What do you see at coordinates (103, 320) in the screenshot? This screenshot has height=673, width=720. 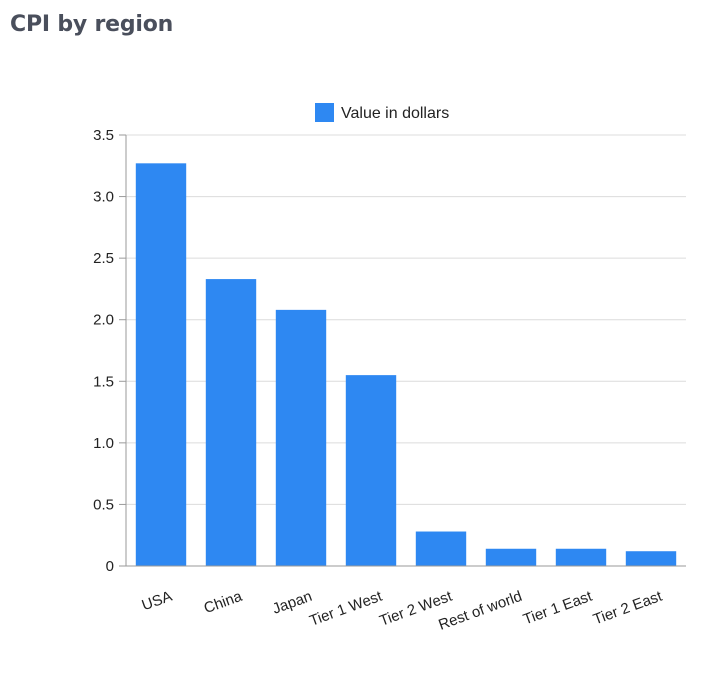 I see `y-tick-label: 2.0` at bounding box center [103, 320].